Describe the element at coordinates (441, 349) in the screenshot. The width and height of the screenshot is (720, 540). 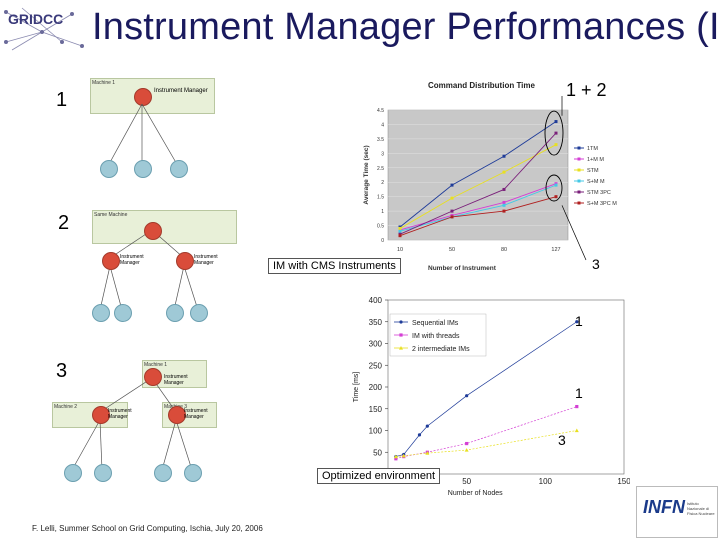
I see `chart2-legend-label: 2 intermediate IMs` at that location.